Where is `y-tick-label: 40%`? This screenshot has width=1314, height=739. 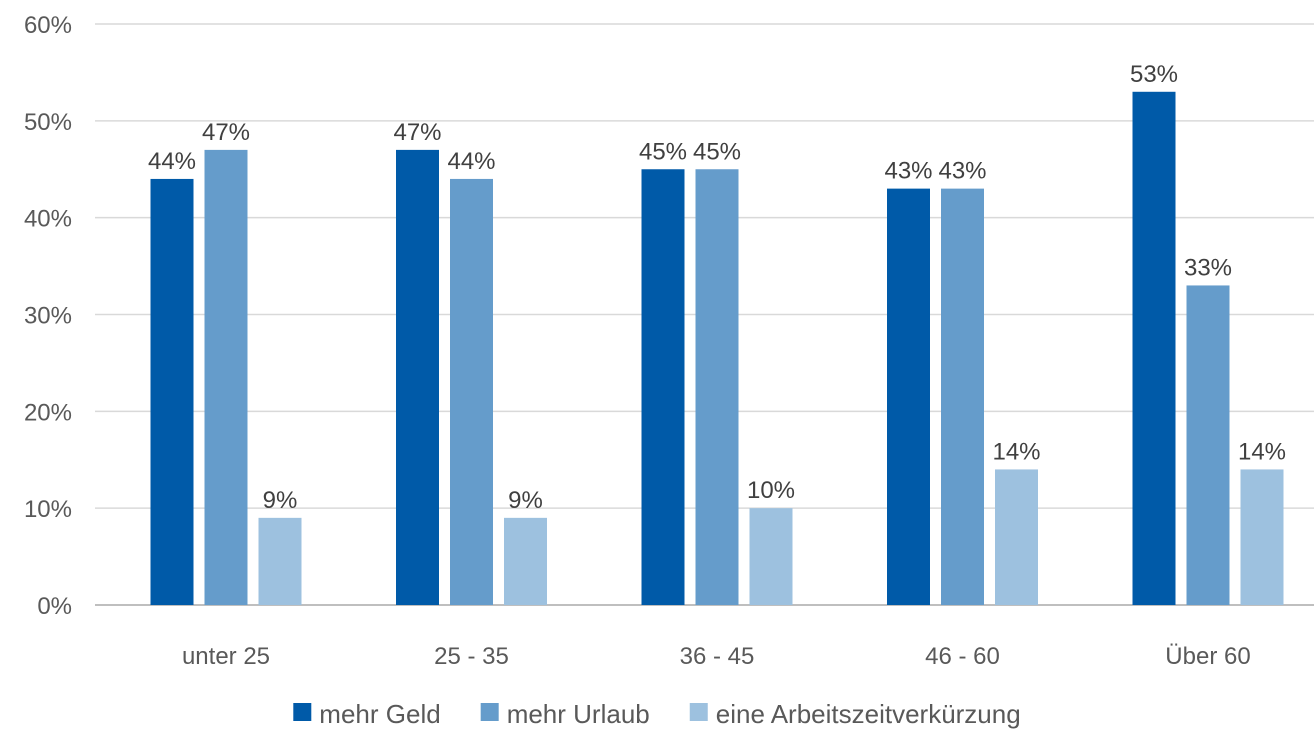 y-tick-label: 40% is located at coordinates (48, 219).